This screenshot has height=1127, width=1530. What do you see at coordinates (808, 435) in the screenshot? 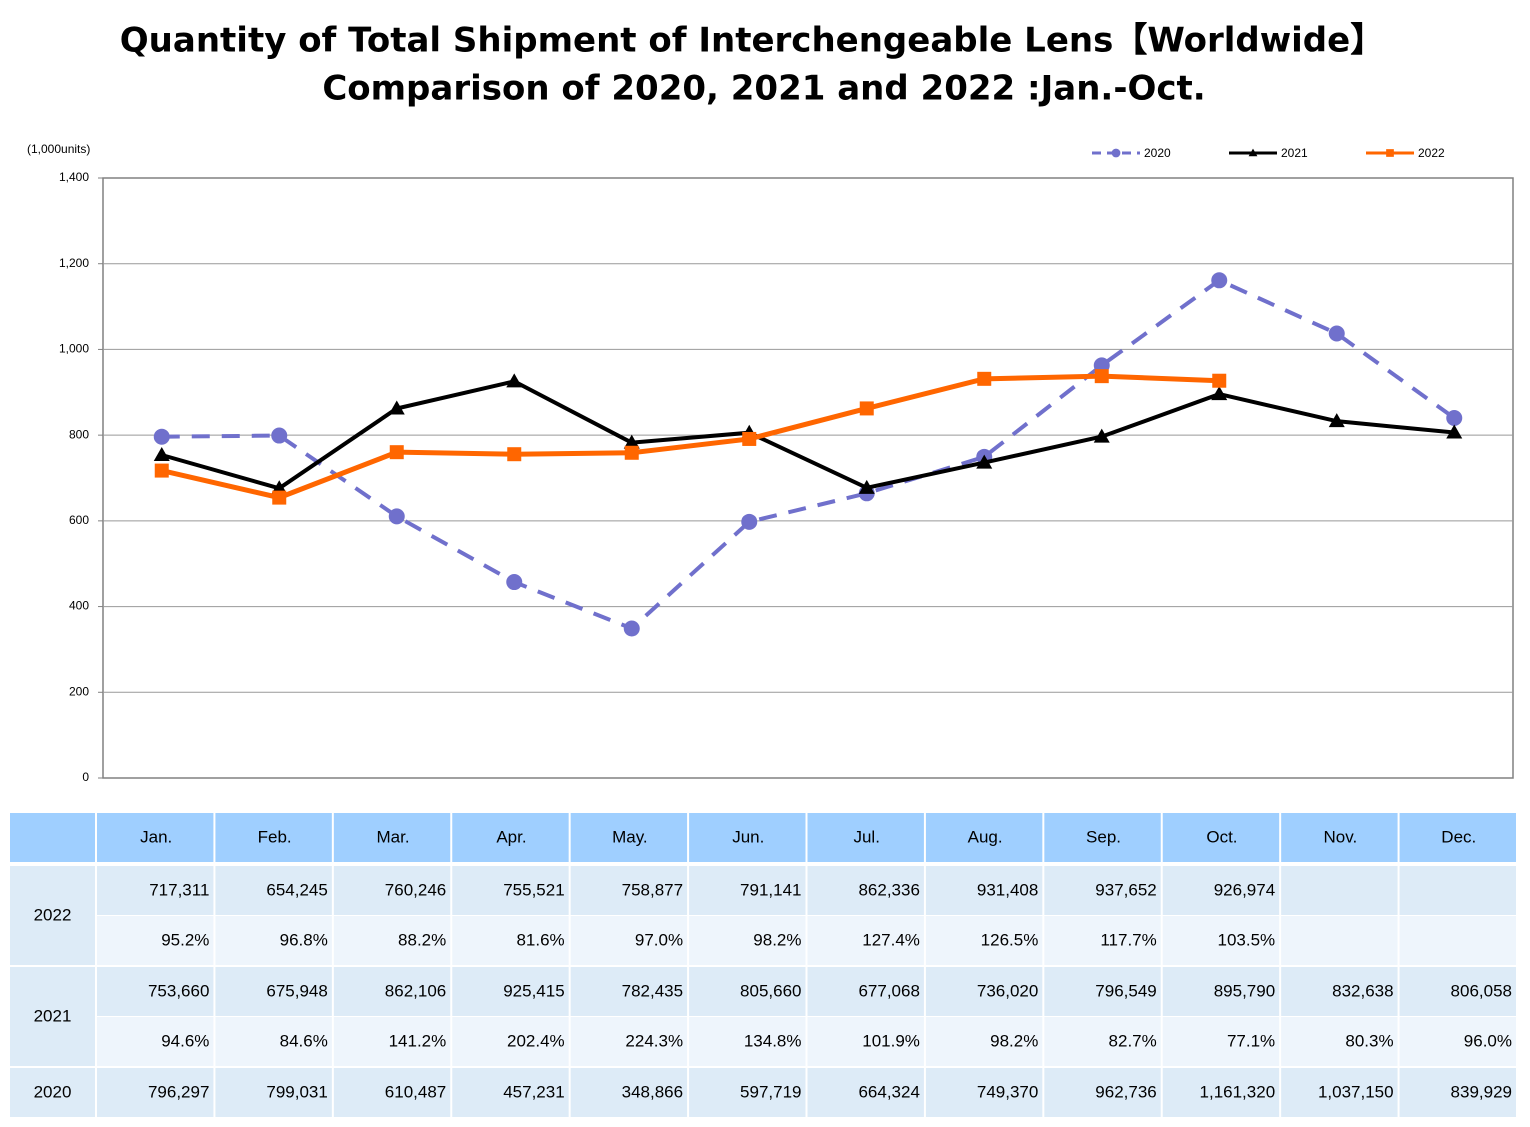
I see `series-line` at bounding box center [808, 435].